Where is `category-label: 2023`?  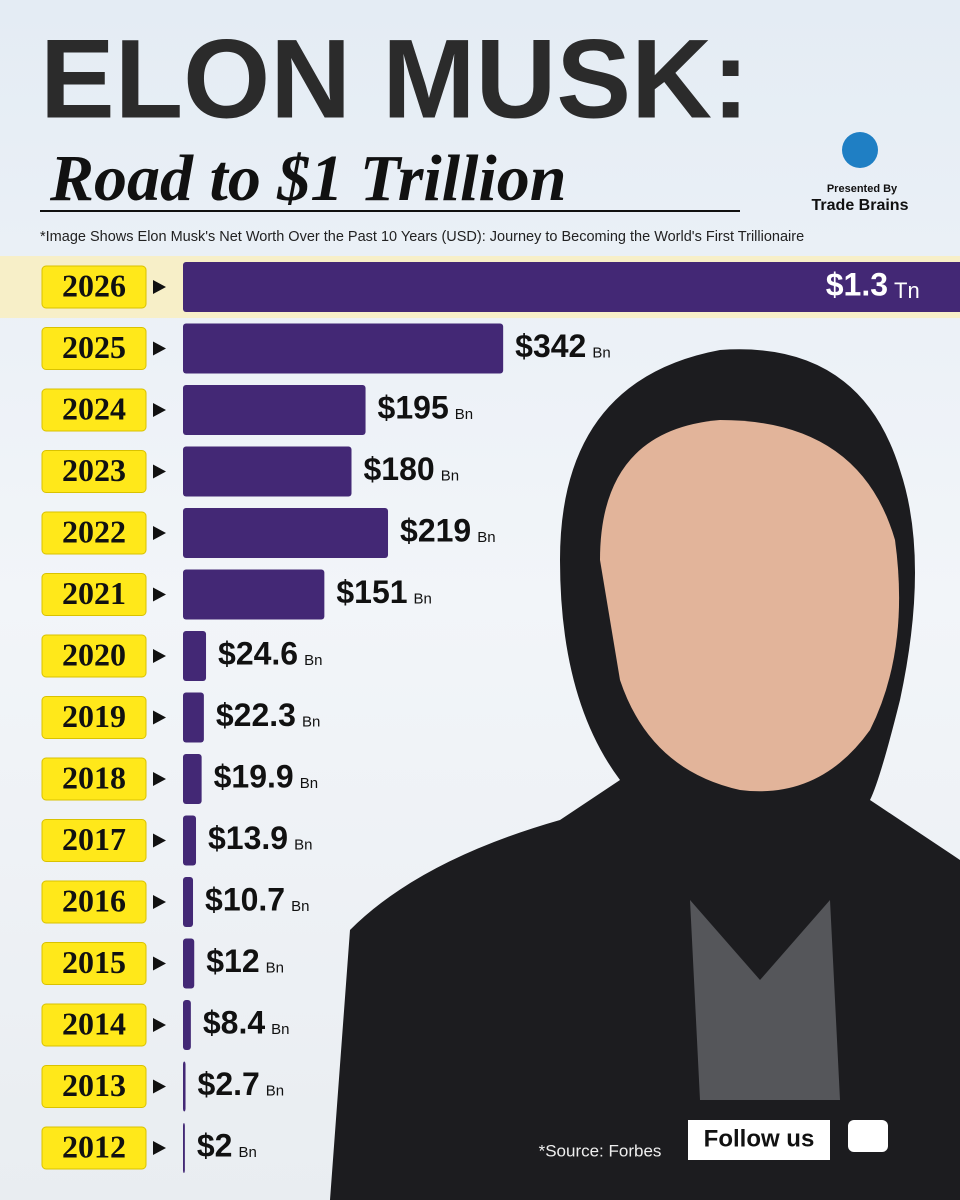 category-label: 2023 is located at coordinates (94, 470).